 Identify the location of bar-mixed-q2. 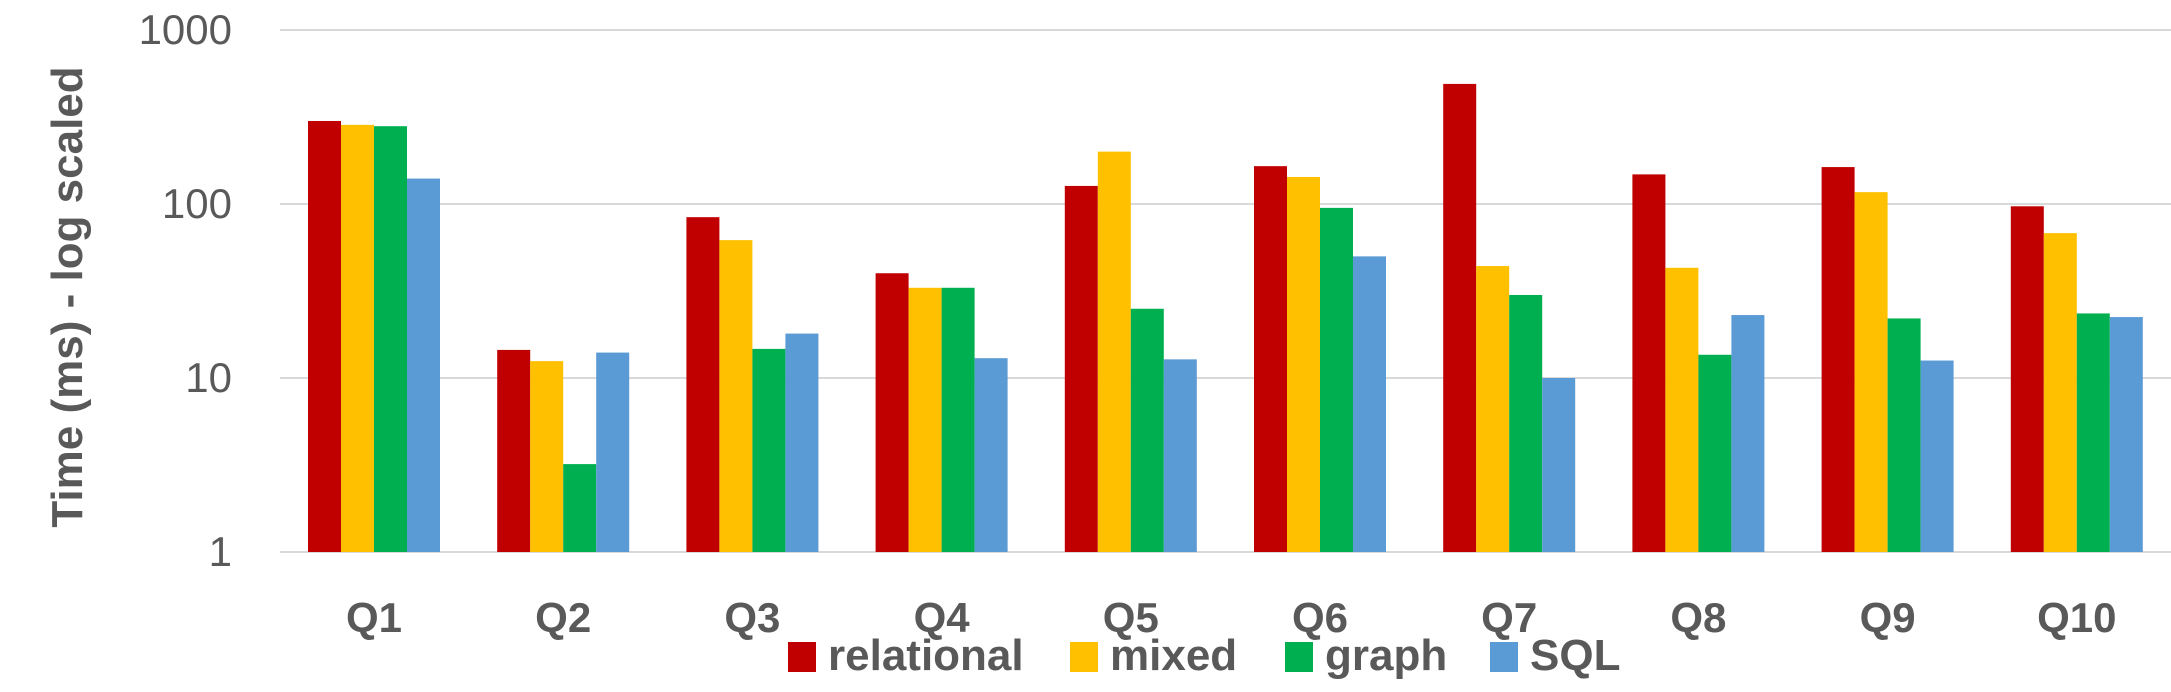
(547, 456).